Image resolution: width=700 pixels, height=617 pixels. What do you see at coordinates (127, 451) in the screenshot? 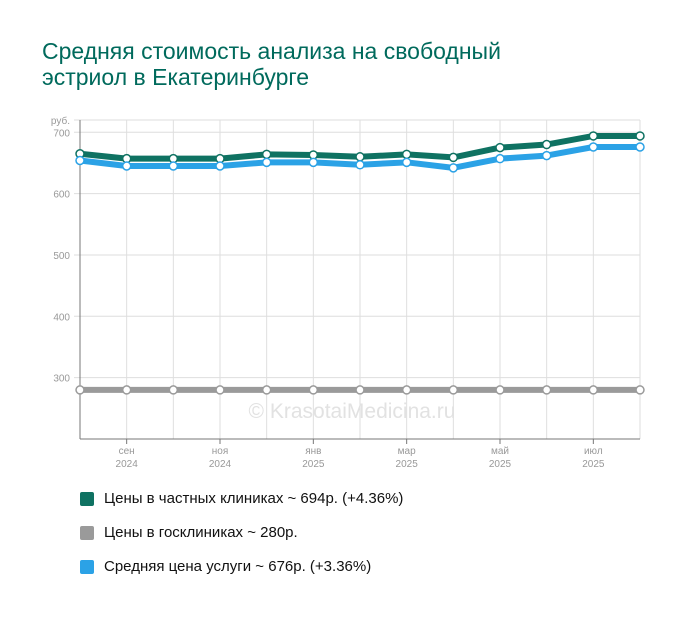
I see `x-tick-label-month: сен` at bounding box center [127, 451].